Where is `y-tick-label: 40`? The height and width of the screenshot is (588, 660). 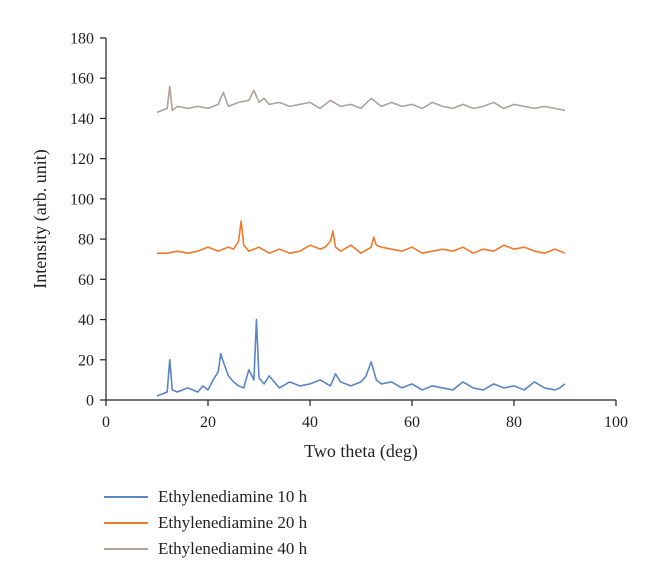 y-tick-label: 40 is located at coordinates (86, 320).